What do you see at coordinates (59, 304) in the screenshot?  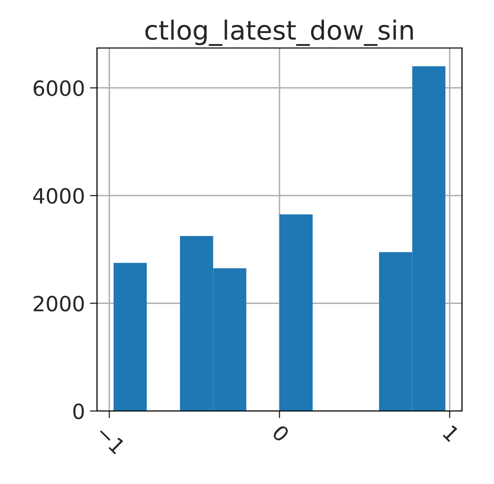 I see `y-tick-label: 2000` at bounding box center [59, 304].